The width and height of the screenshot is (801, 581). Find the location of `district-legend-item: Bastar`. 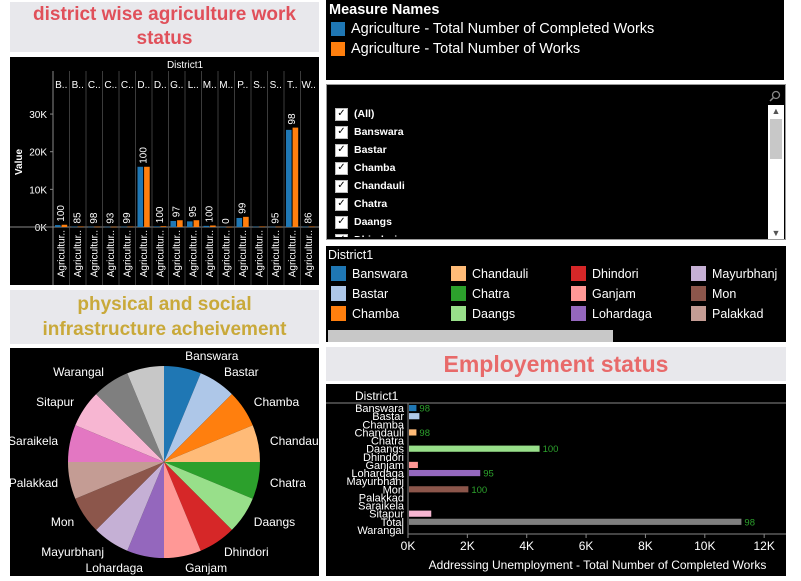

district-legend-item: Bastar is located at coordinates (359, 293).